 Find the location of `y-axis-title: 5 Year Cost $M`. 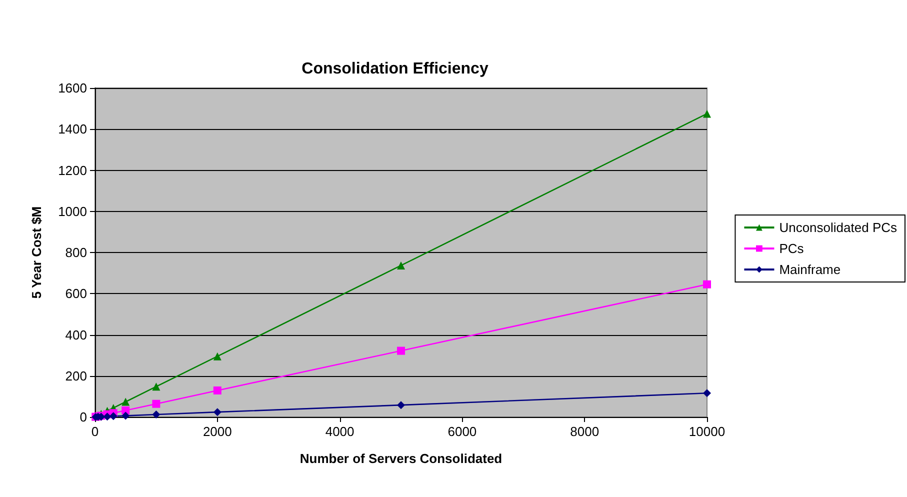

y-axis-title: 5 Year Cost $M is located at coordinates (36, 252).